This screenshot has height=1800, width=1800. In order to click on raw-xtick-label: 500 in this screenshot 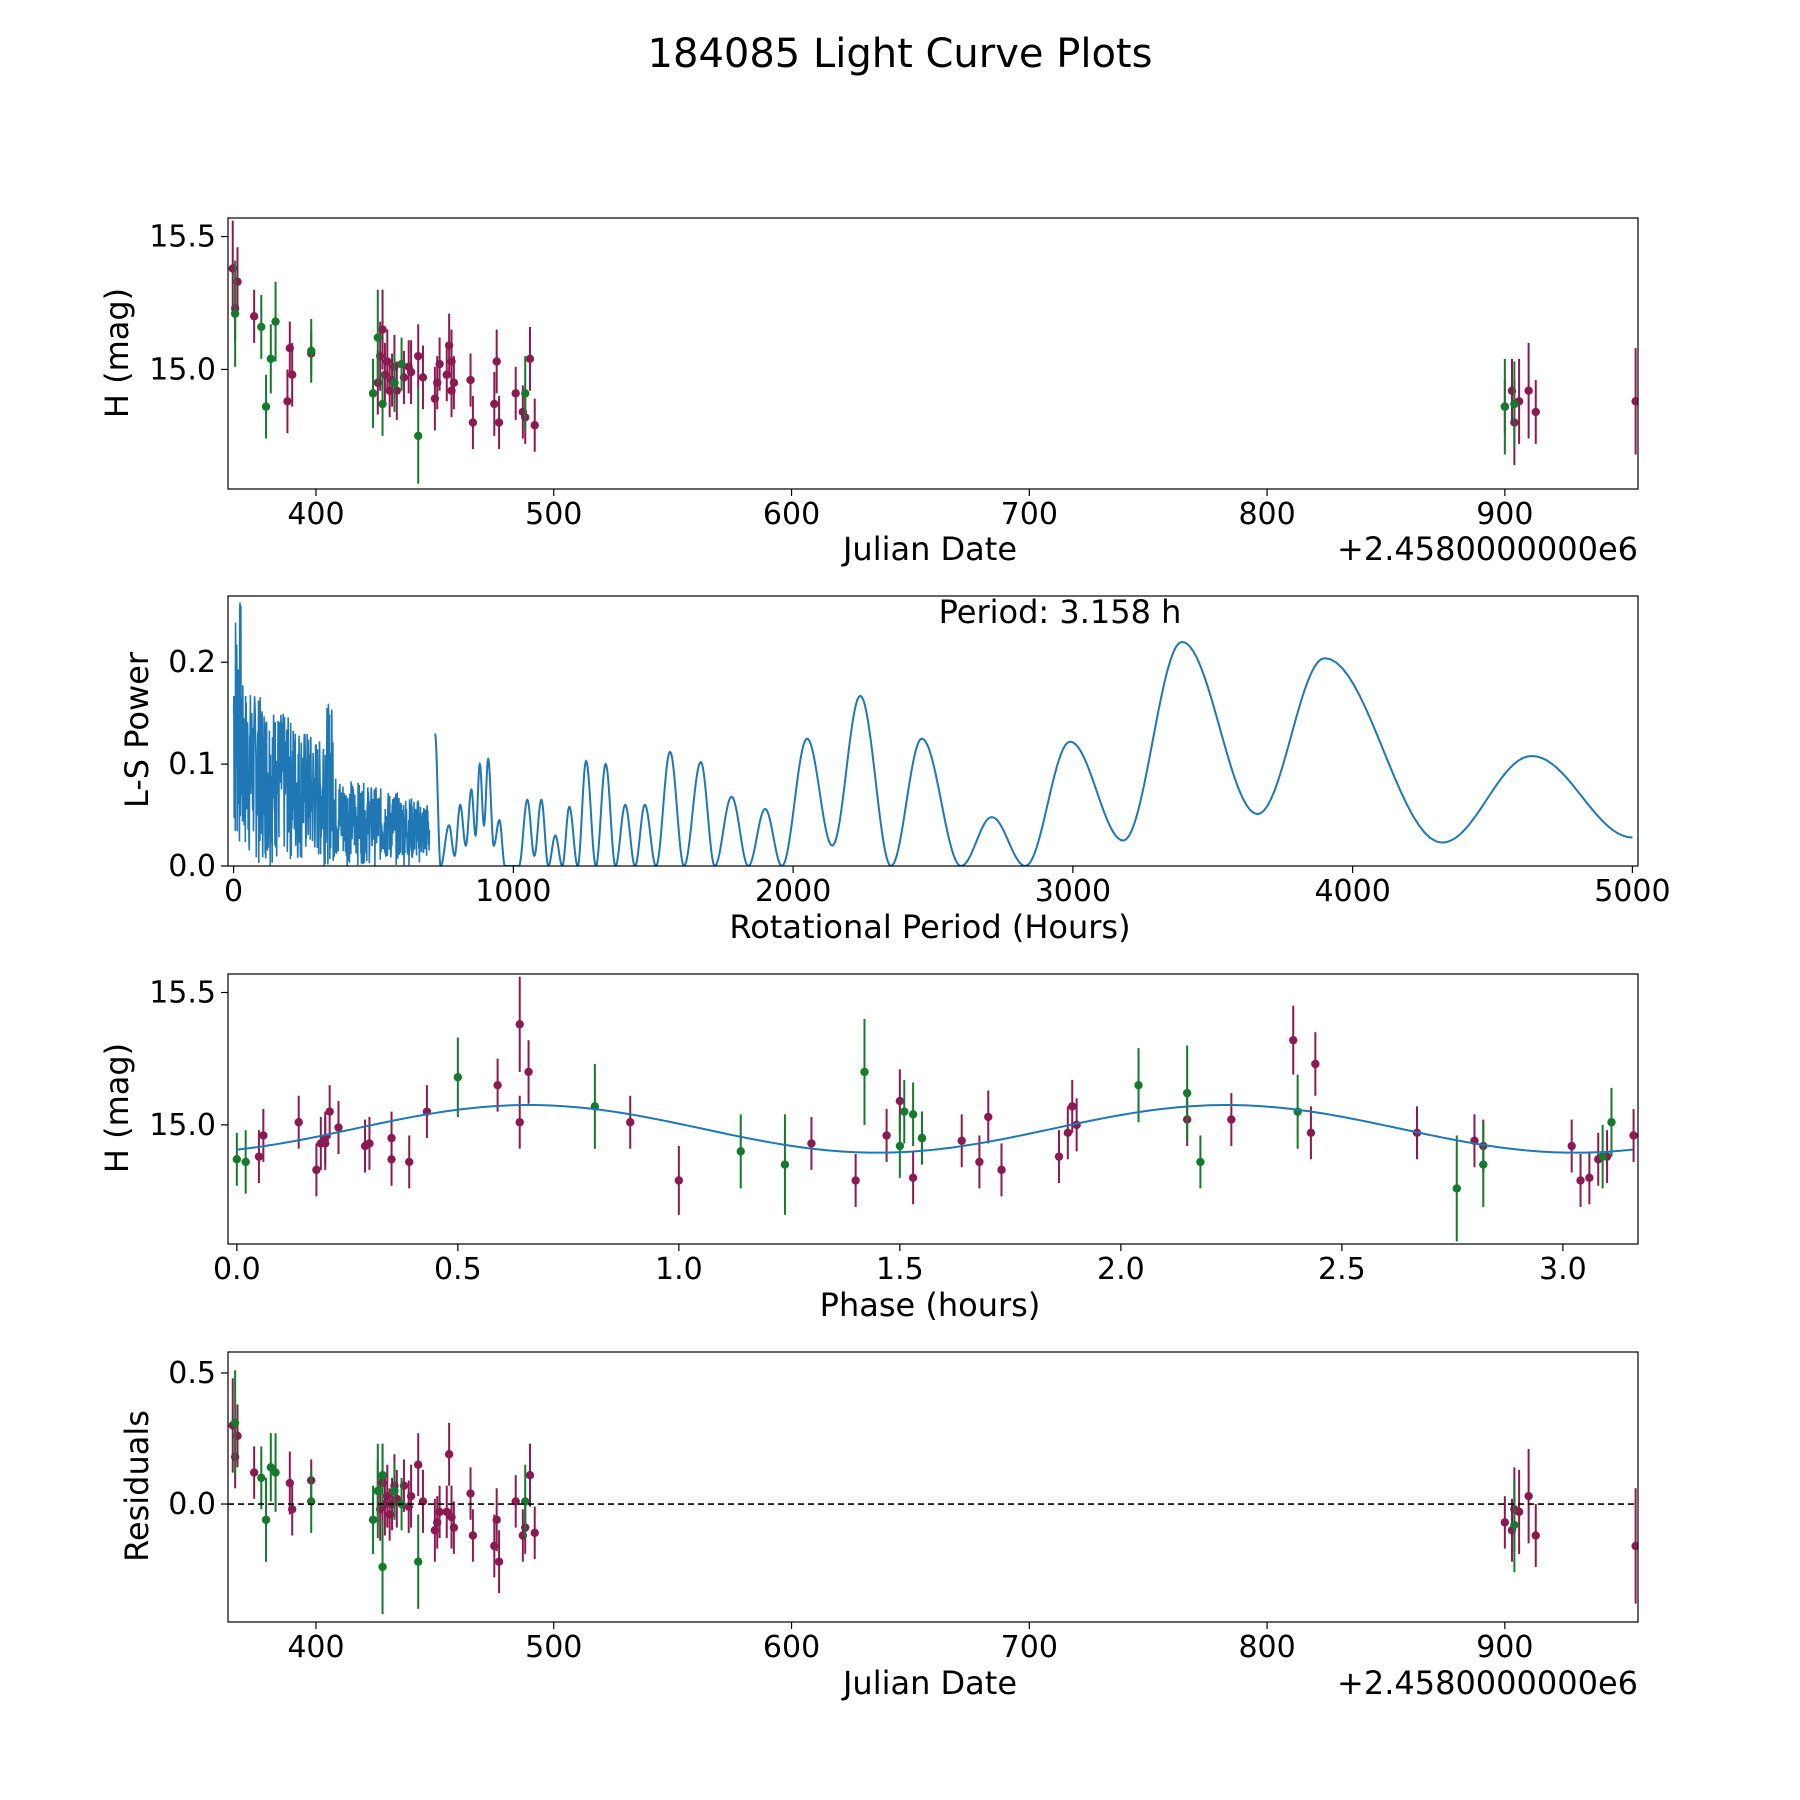, I will do `click(553, 514)`.